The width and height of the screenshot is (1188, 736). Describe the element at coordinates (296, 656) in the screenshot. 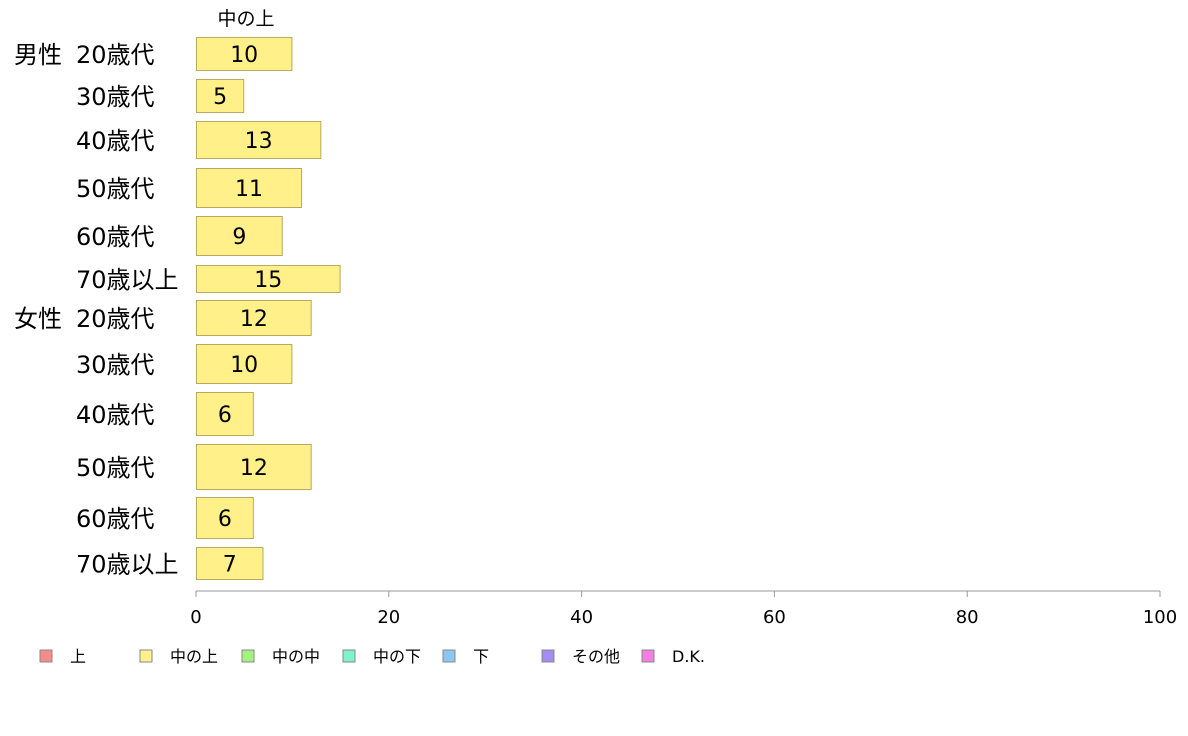

I see `legend-label: 中の中` at that location.